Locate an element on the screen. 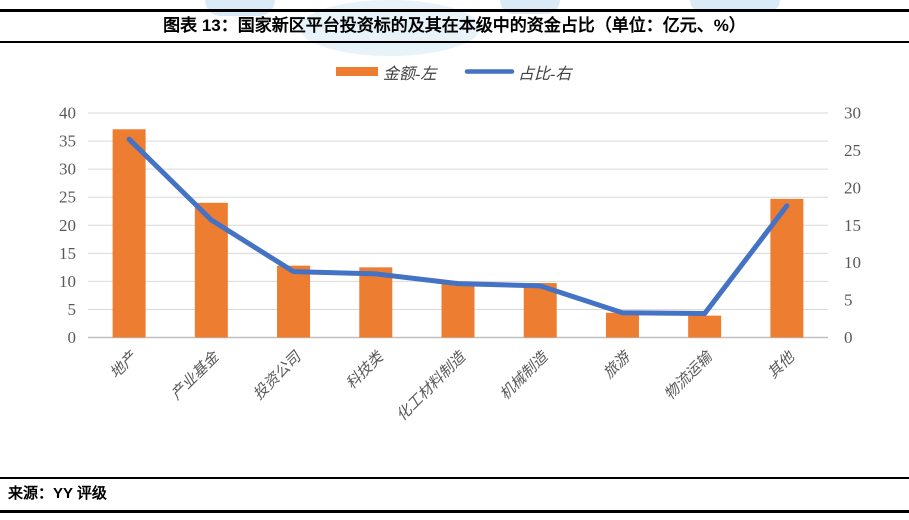  right-axis-tick: 10 is located at coordinates (852, 262).